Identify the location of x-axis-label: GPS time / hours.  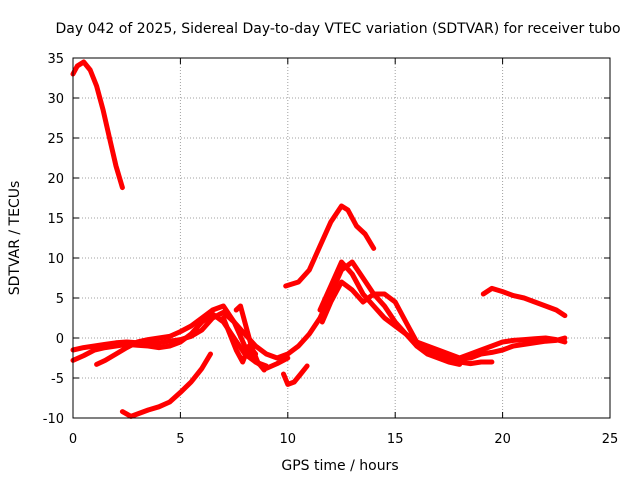
(339, 466).